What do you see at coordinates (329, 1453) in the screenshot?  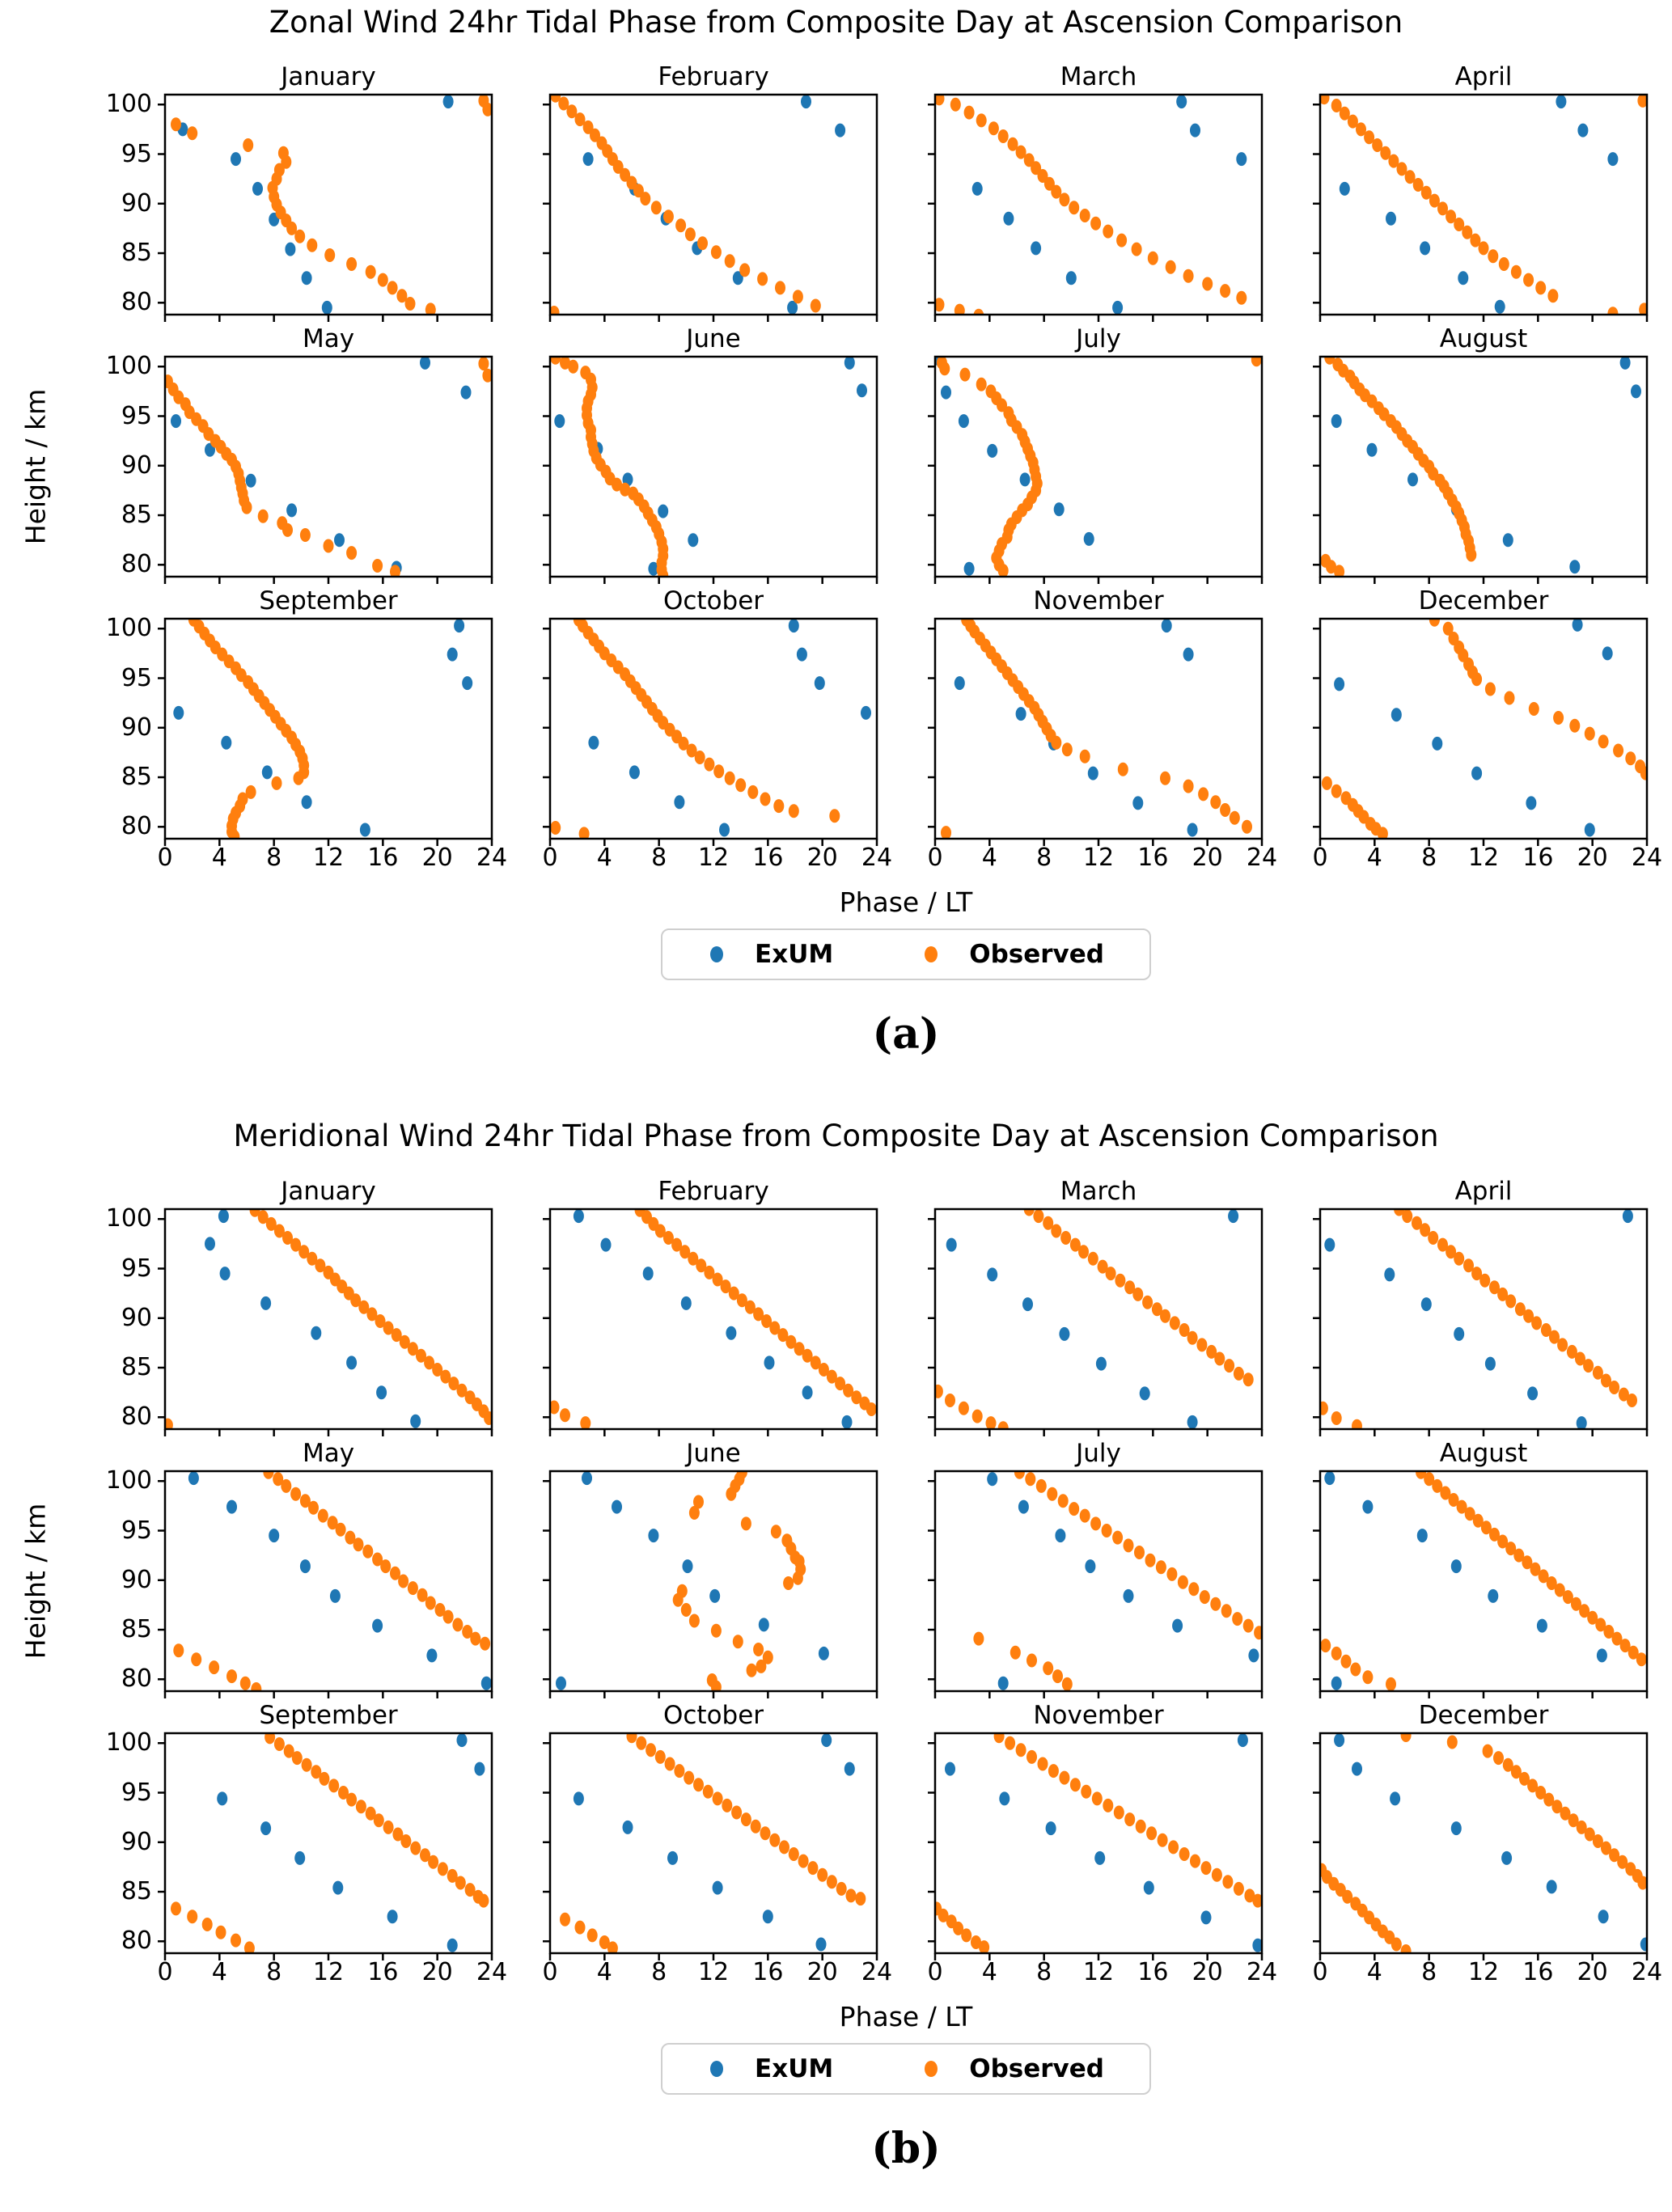 I see `subplot-title: May` at bounding box center [329, 1453].